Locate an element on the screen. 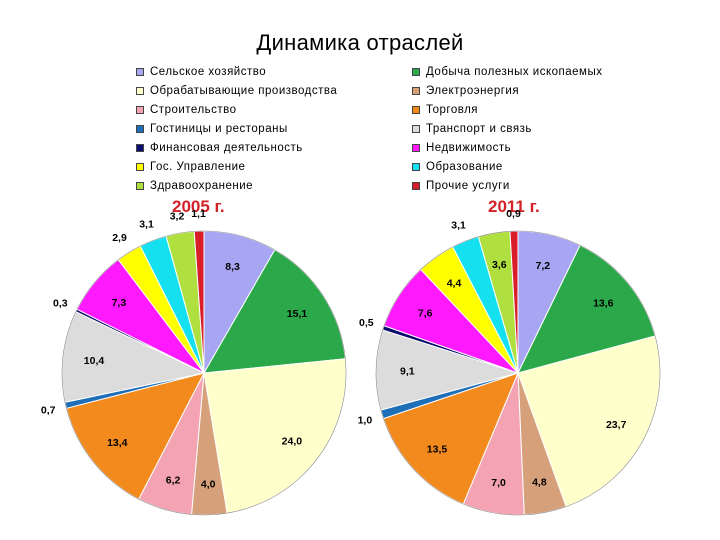 Image resolution: width=720 pixels, height=540 pixels. pie-value-label: 2,9 is located at coordinates (119, 238).